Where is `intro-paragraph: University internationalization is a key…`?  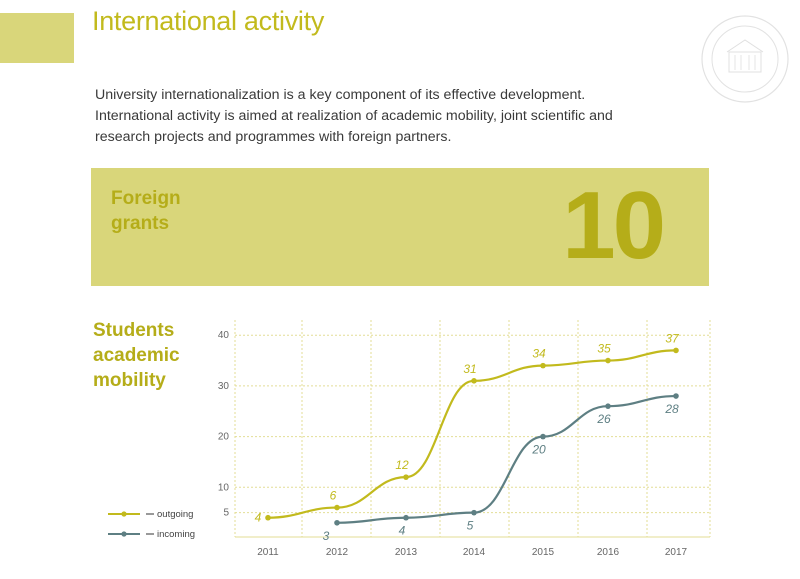
intro-paragraph: University internationalization is a key… is located at coordinates (354, 116).